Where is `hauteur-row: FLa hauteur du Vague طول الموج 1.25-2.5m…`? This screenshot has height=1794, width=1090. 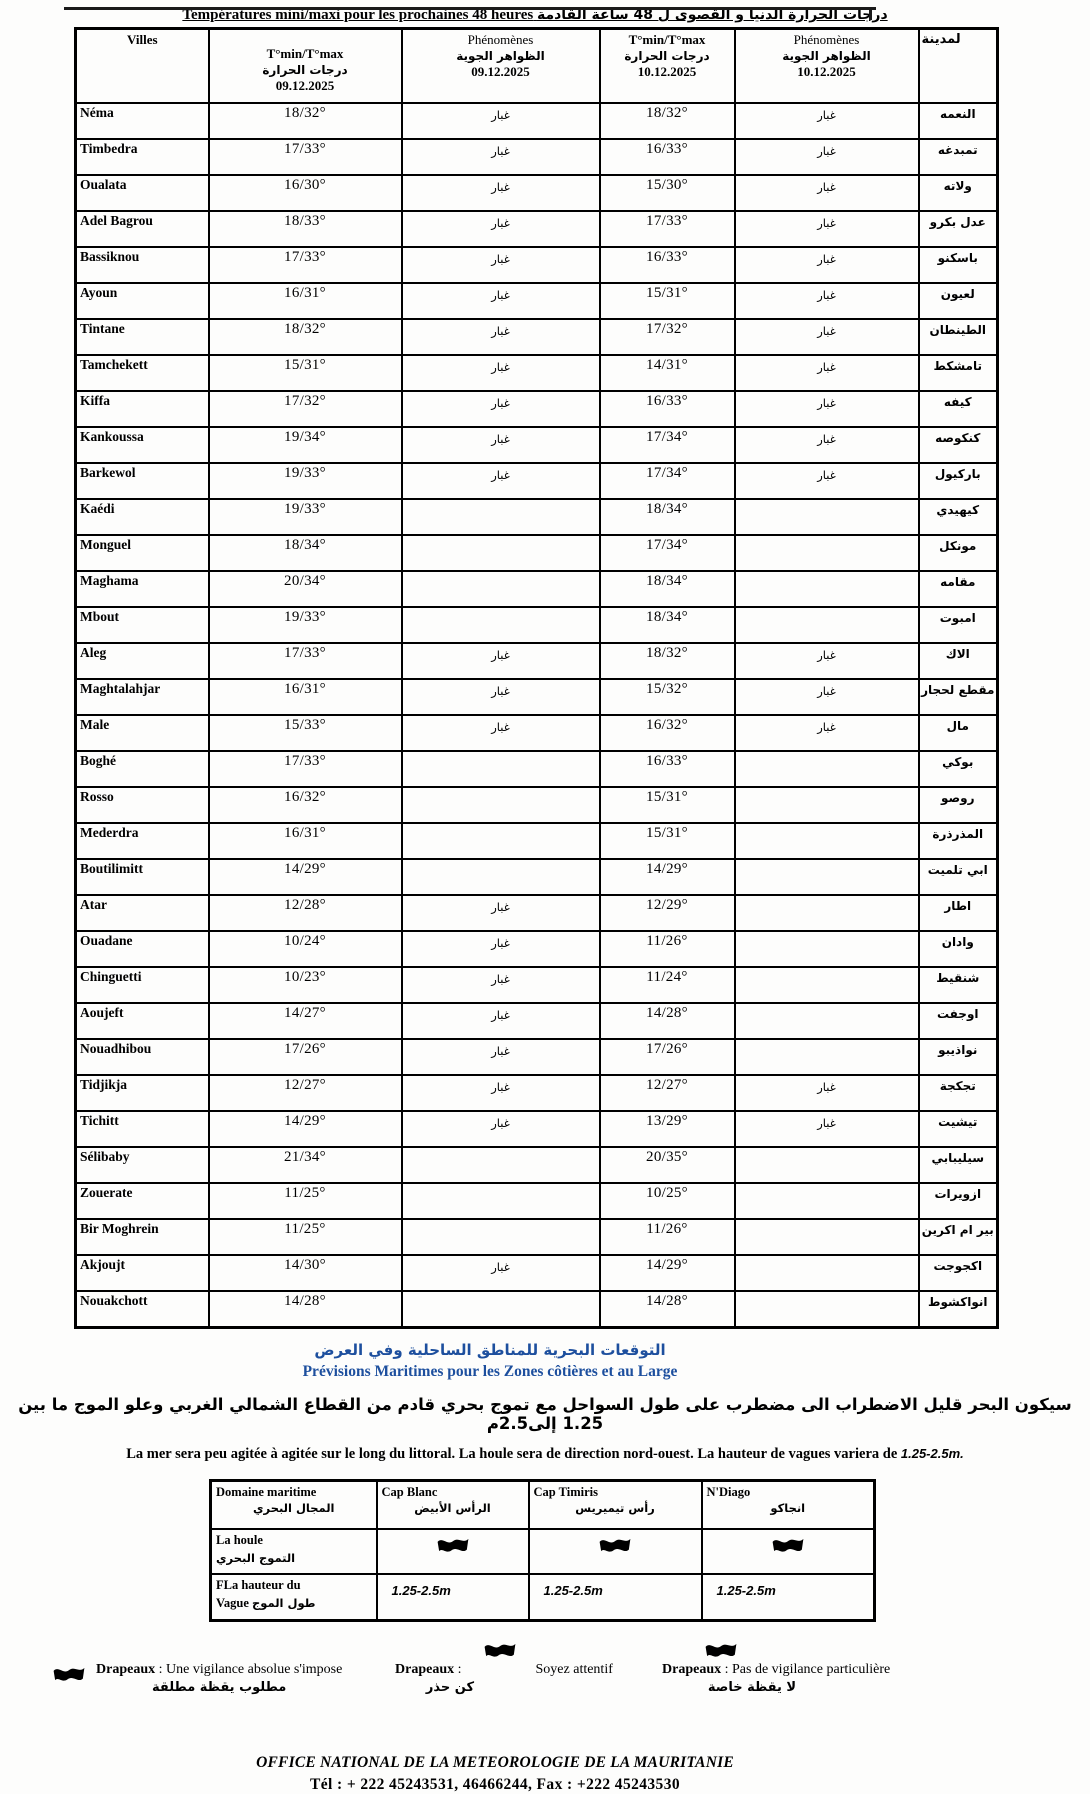
hauteur-row: FLa hauteur du Vague طول الموج 1.25-2.5m… is located at coordinates (542, 1597).